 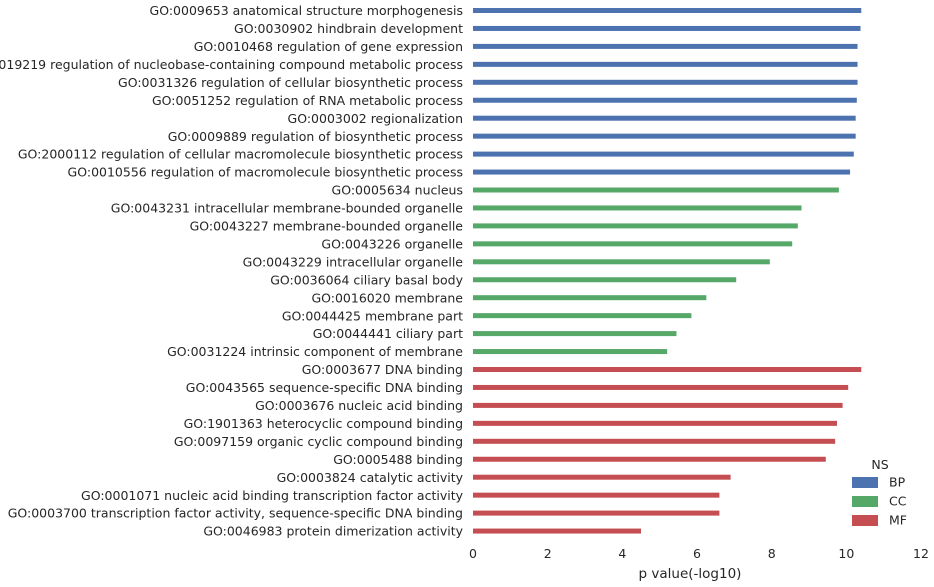 What do you see at coordinates (382, 369) in the screenshot?
I see `category-label: GO:0003677 DNA binding` at bounding box center [382, 369].